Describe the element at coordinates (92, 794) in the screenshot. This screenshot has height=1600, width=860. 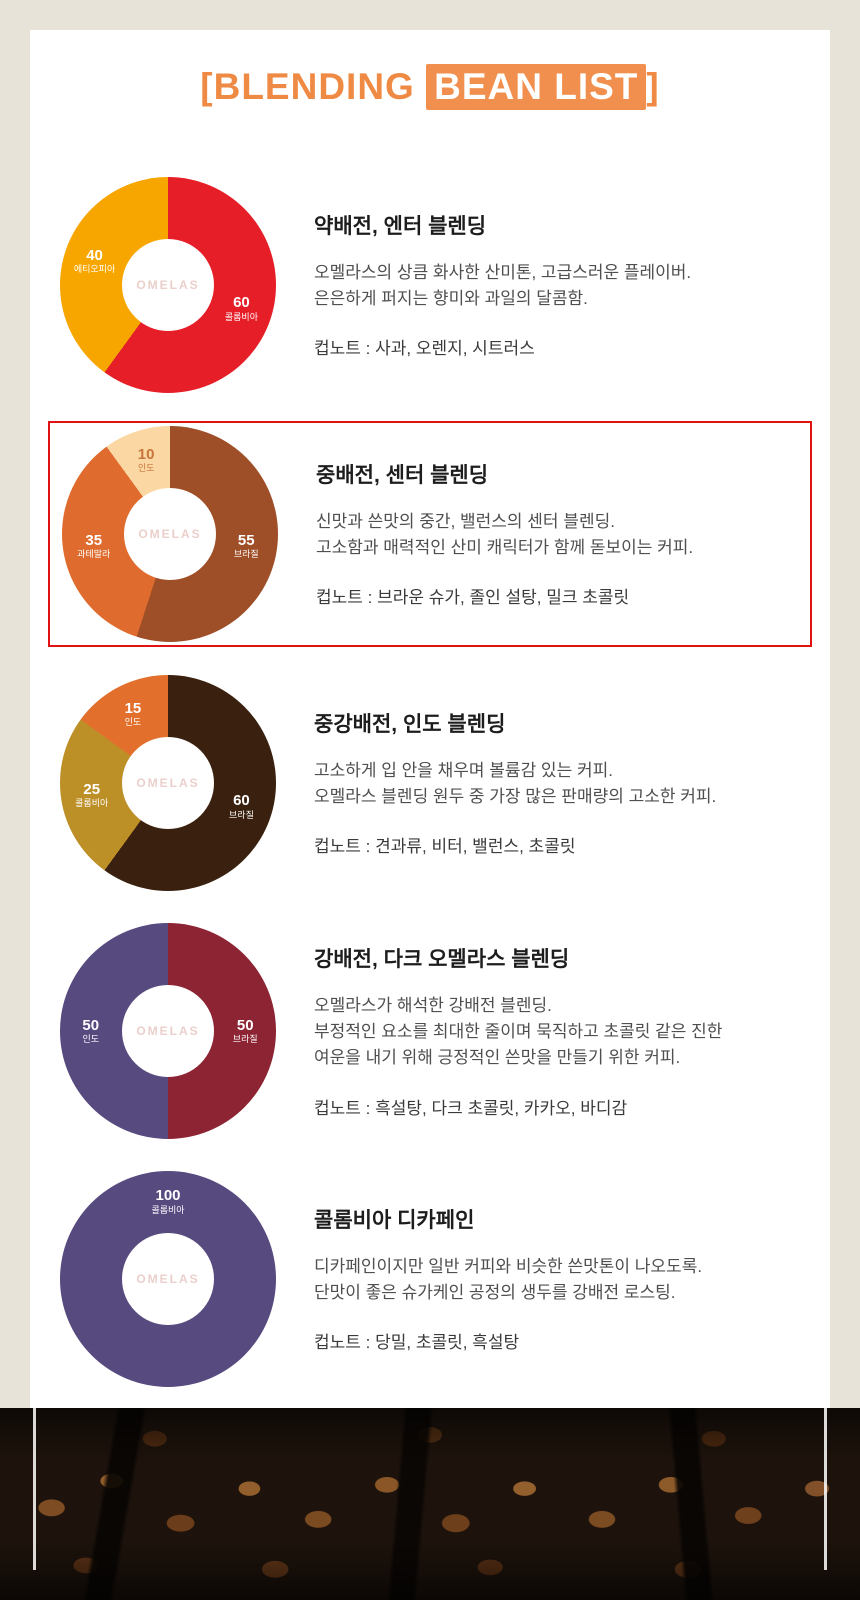
I see `slice-label: 25 콜롬비아` at that location.